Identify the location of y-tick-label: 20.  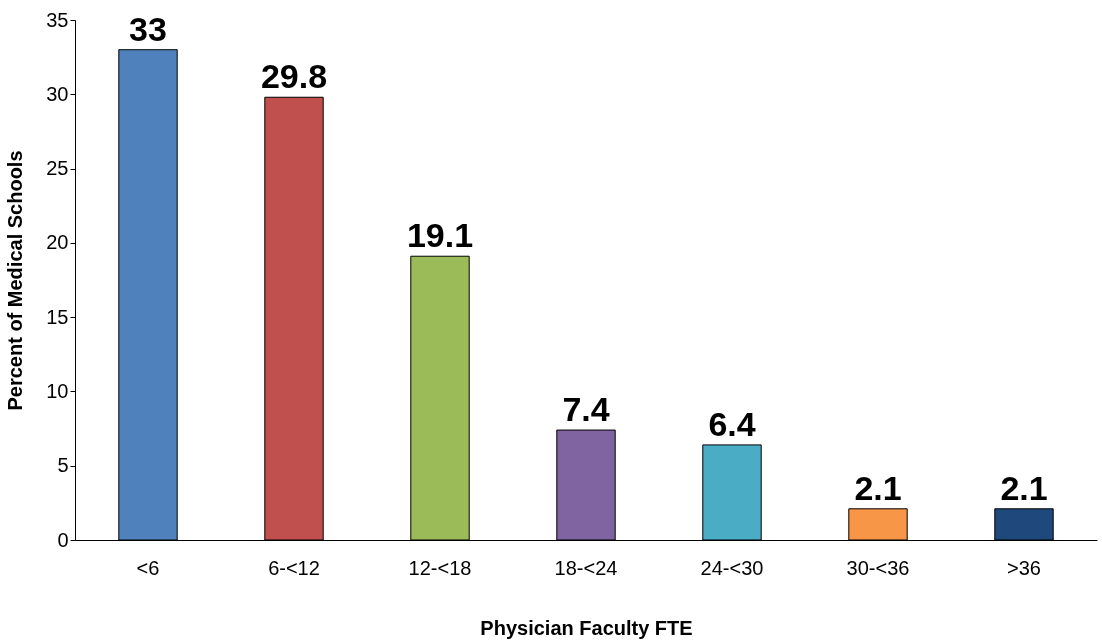
(57, 242).